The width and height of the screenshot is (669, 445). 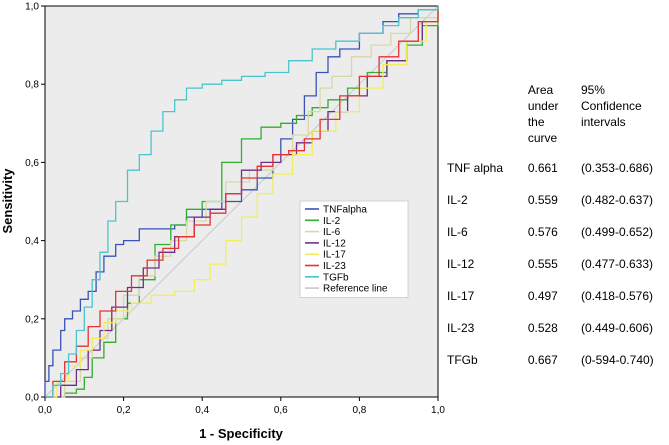 I want to click on legend-entry: IL-2, so click(x=332, y=221).